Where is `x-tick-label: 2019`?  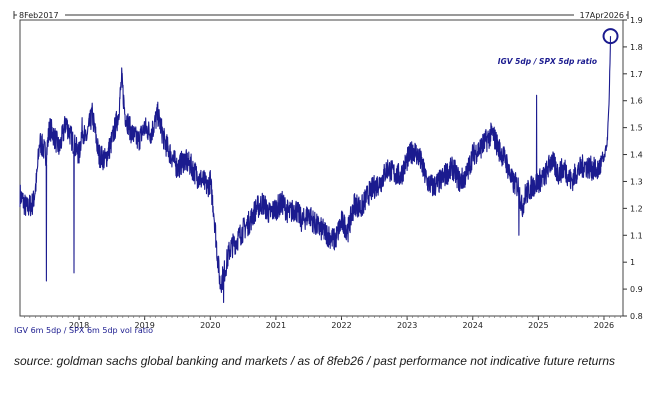
x-tick-label: 2019 is located at coordinates (144, 325).